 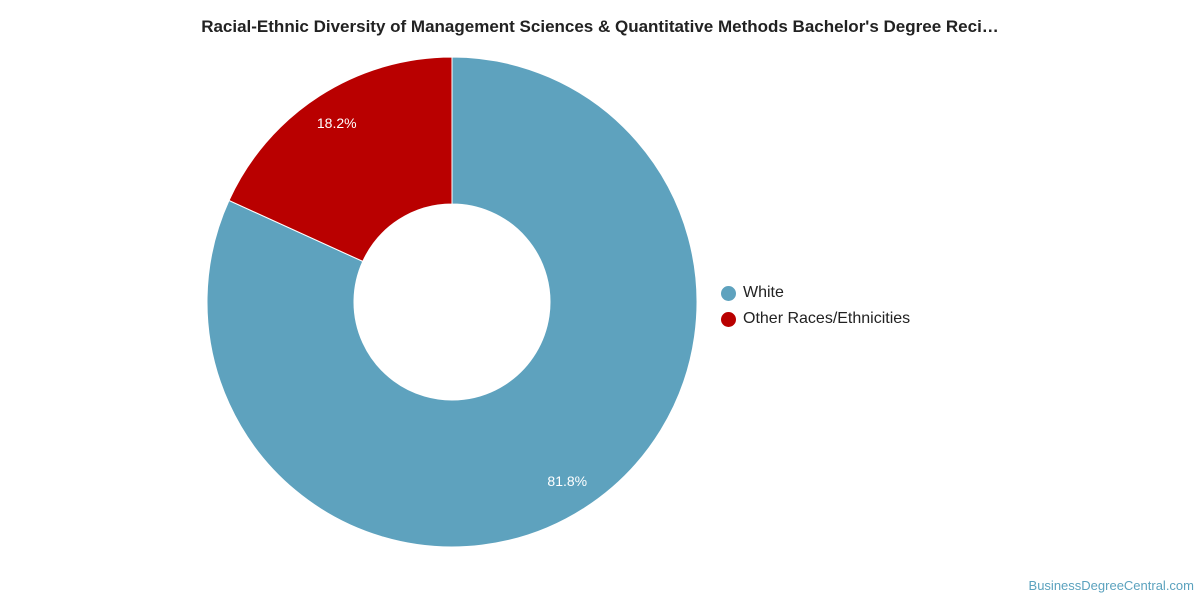 What do you see at coordinates (827, 318) in the screenshot?
I see `legend-label-other-races: Other Races/Ethnicities` at bounding box center [827, 318].